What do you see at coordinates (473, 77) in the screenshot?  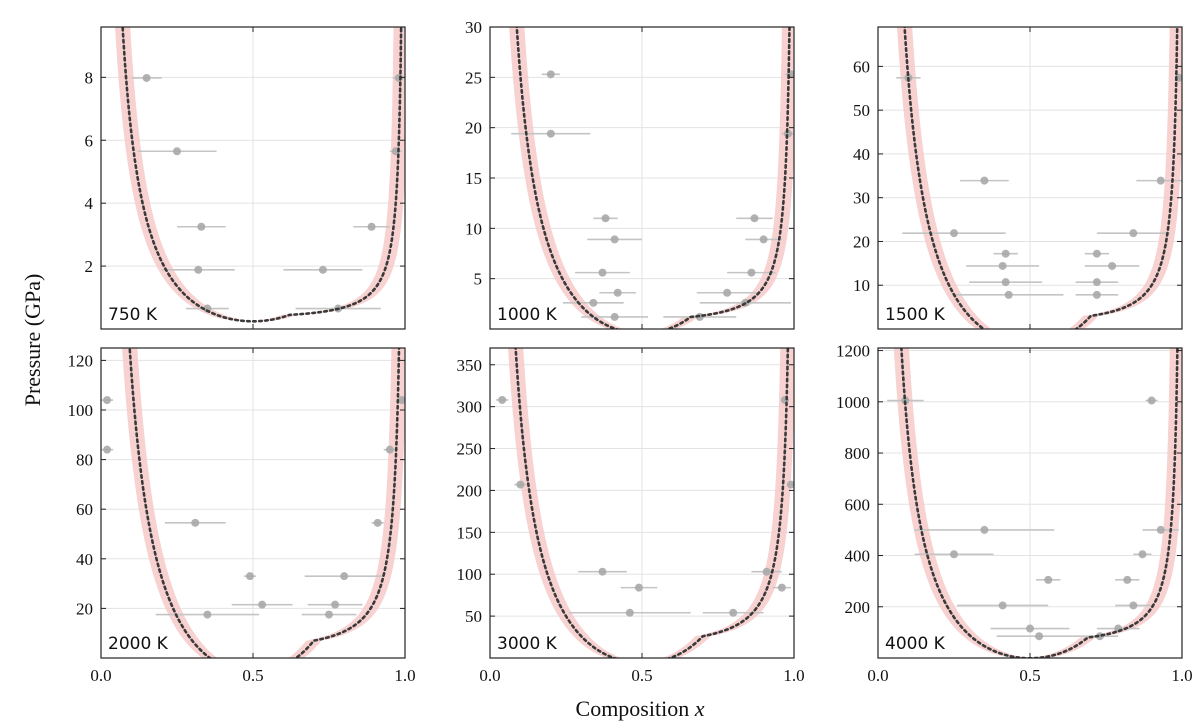 I see `y-tick-label: 25` at bounding box center [473, 77].